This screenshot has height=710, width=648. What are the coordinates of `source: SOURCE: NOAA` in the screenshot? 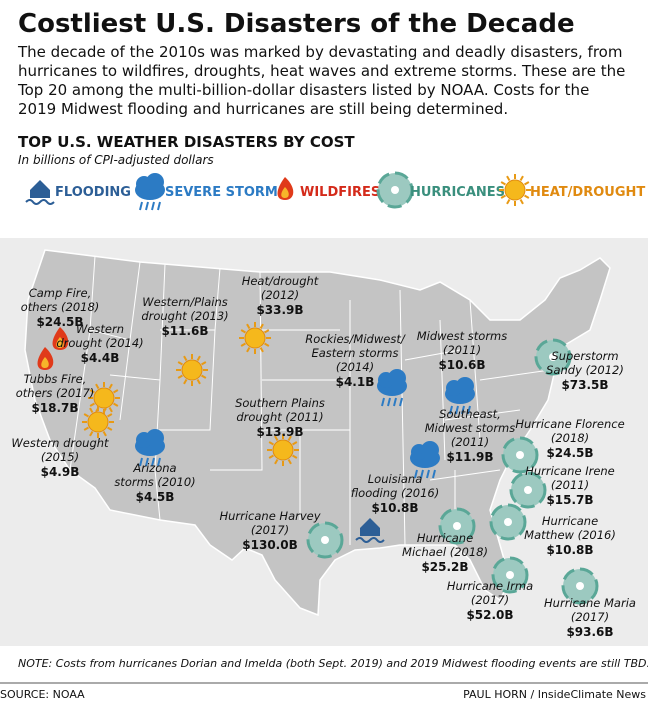 It's located at (42, 694).